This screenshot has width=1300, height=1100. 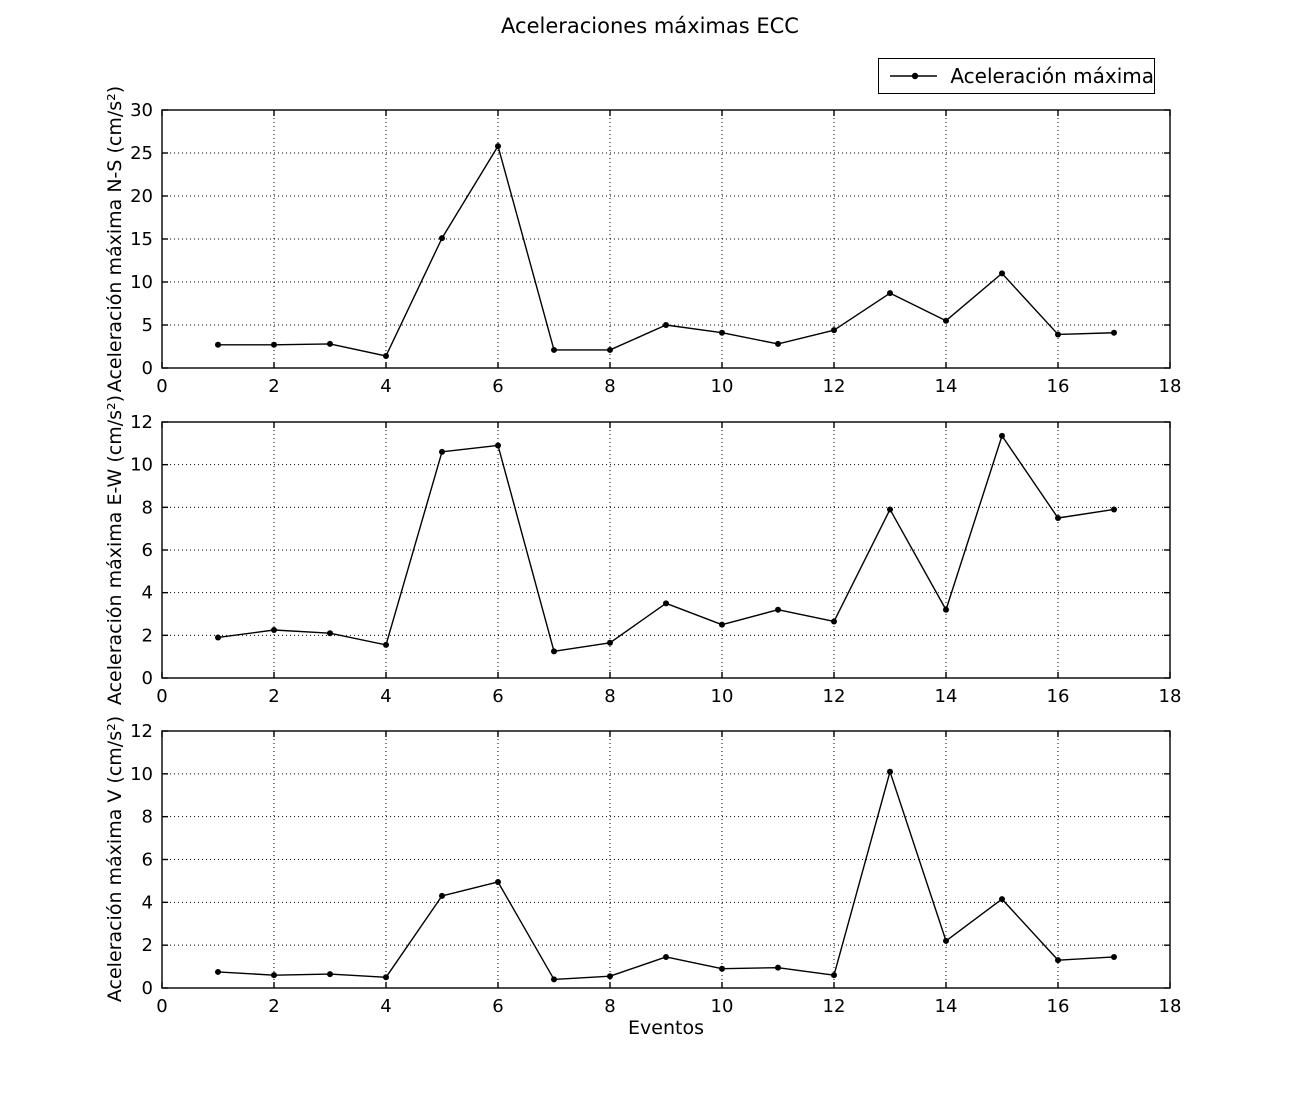 I want to click on ylabel-ew: Aceleración máxima E-W (cm/s²), so click(x=115, y=550).